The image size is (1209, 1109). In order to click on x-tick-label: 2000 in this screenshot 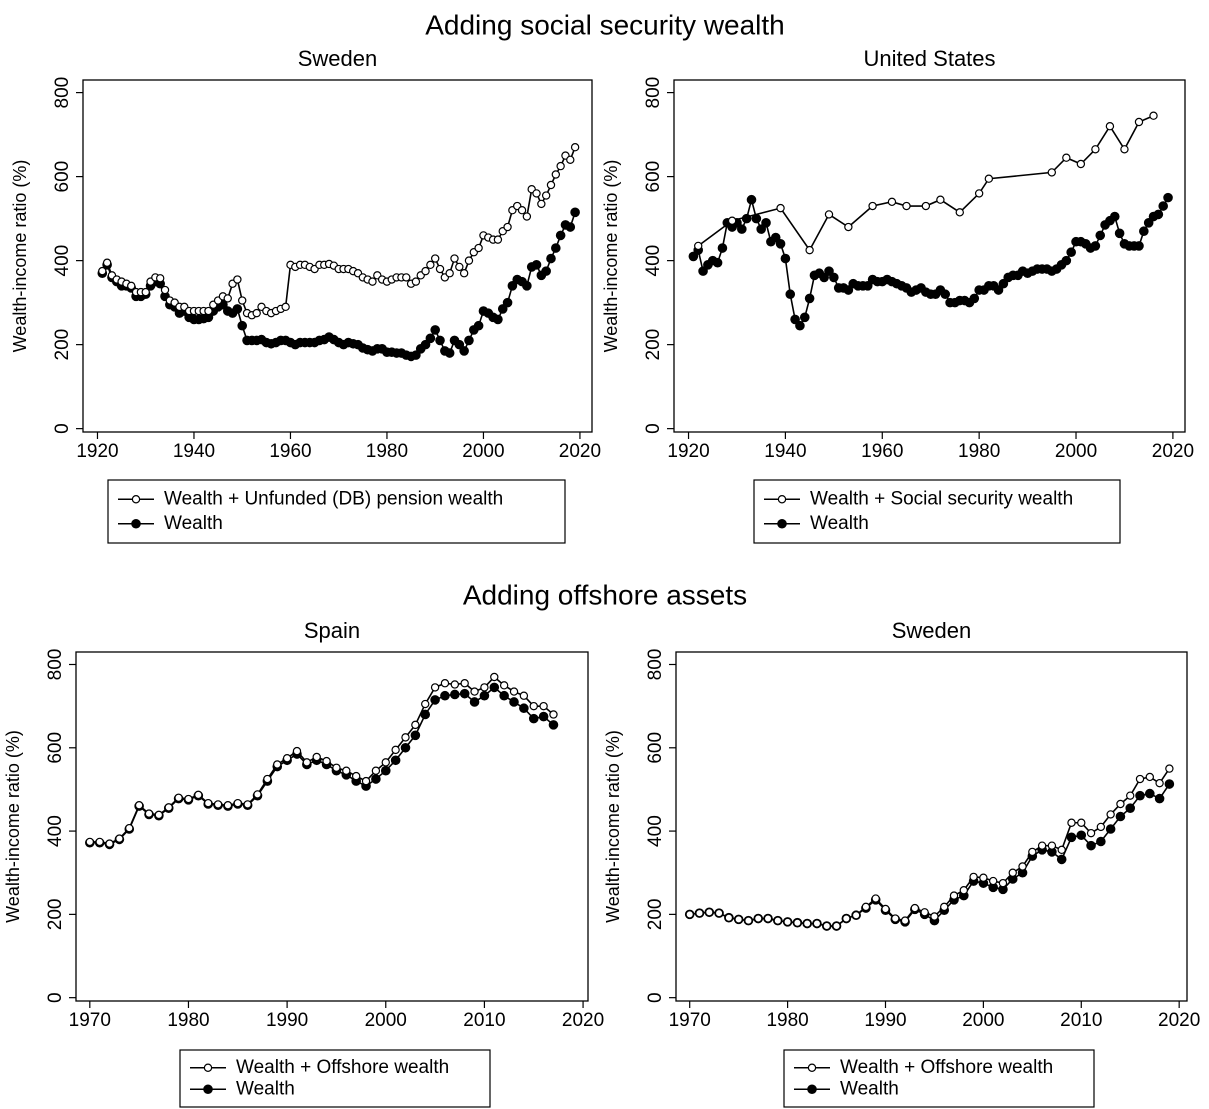, I will do `click(983, 1020)`.